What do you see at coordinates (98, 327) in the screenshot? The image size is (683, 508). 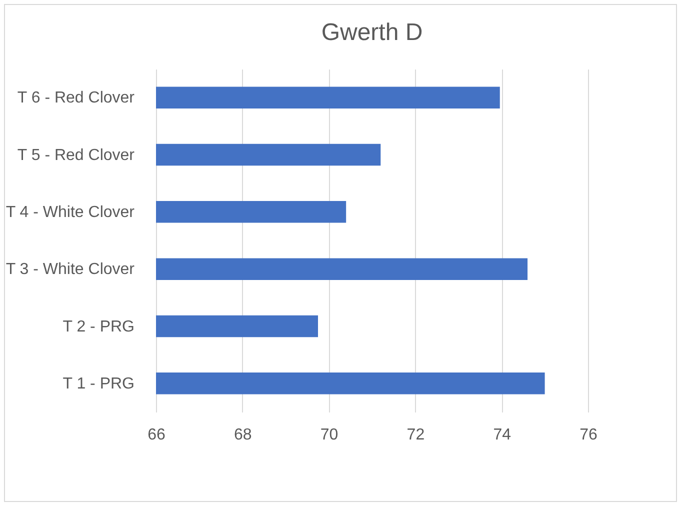 I see `y-tick-label: T 2 - PRG` at bounding box center [98, 327].